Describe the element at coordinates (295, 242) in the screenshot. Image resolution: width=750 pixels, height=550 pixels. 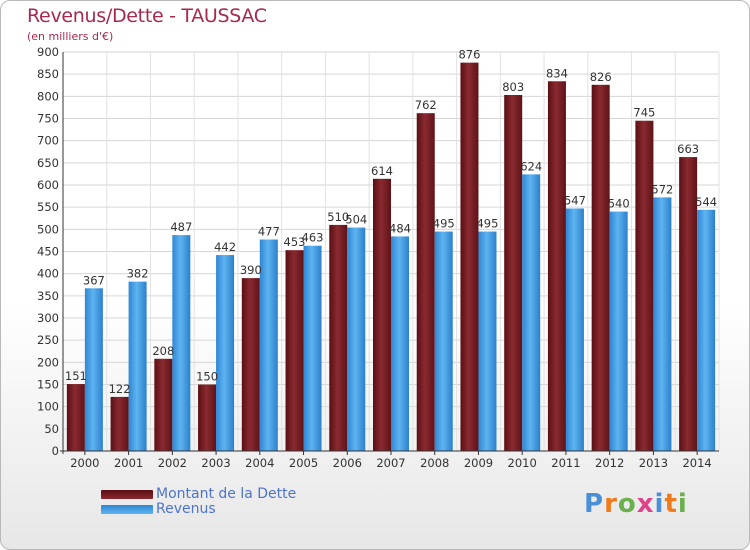
I see `data-label-dette: 453` at that location.